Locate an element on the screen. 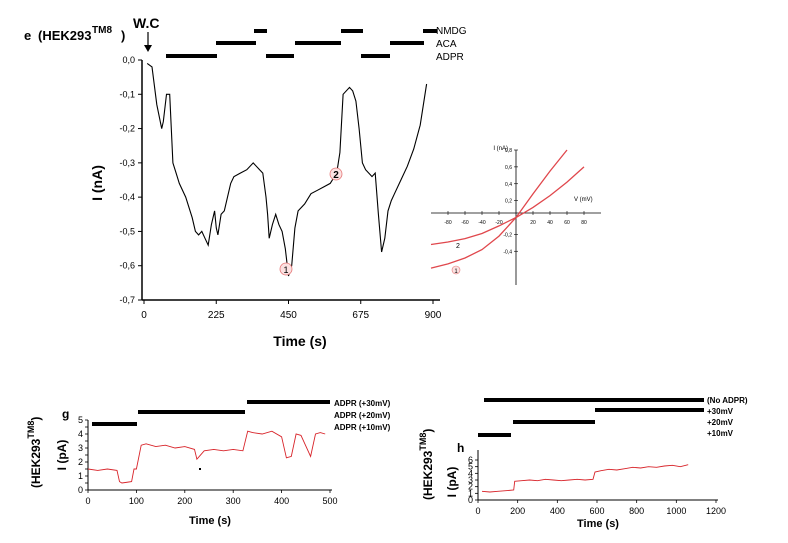 The image size is (788, 543). h-bar-no-adpr is located at coordinates (594, 400).